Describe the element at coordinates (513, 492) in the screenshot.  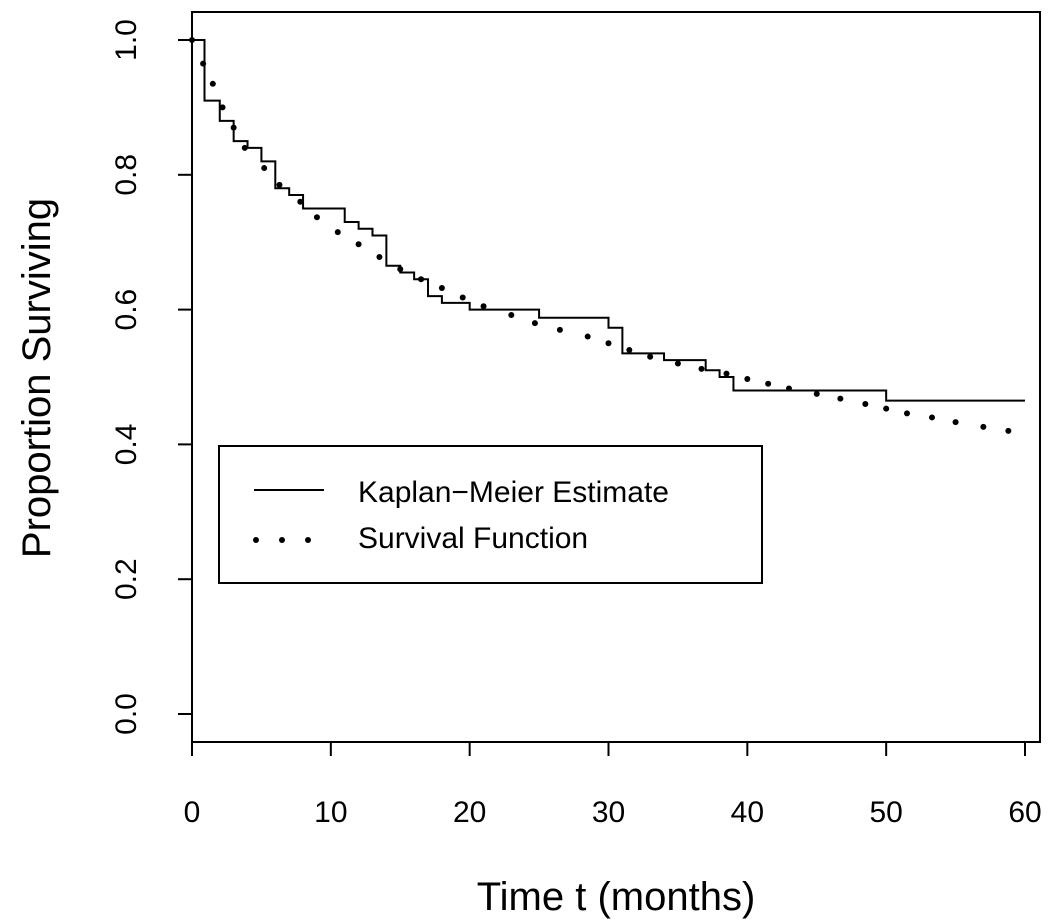
I see `legend-label-km: Kaplan−Meier Estimate` at that location.